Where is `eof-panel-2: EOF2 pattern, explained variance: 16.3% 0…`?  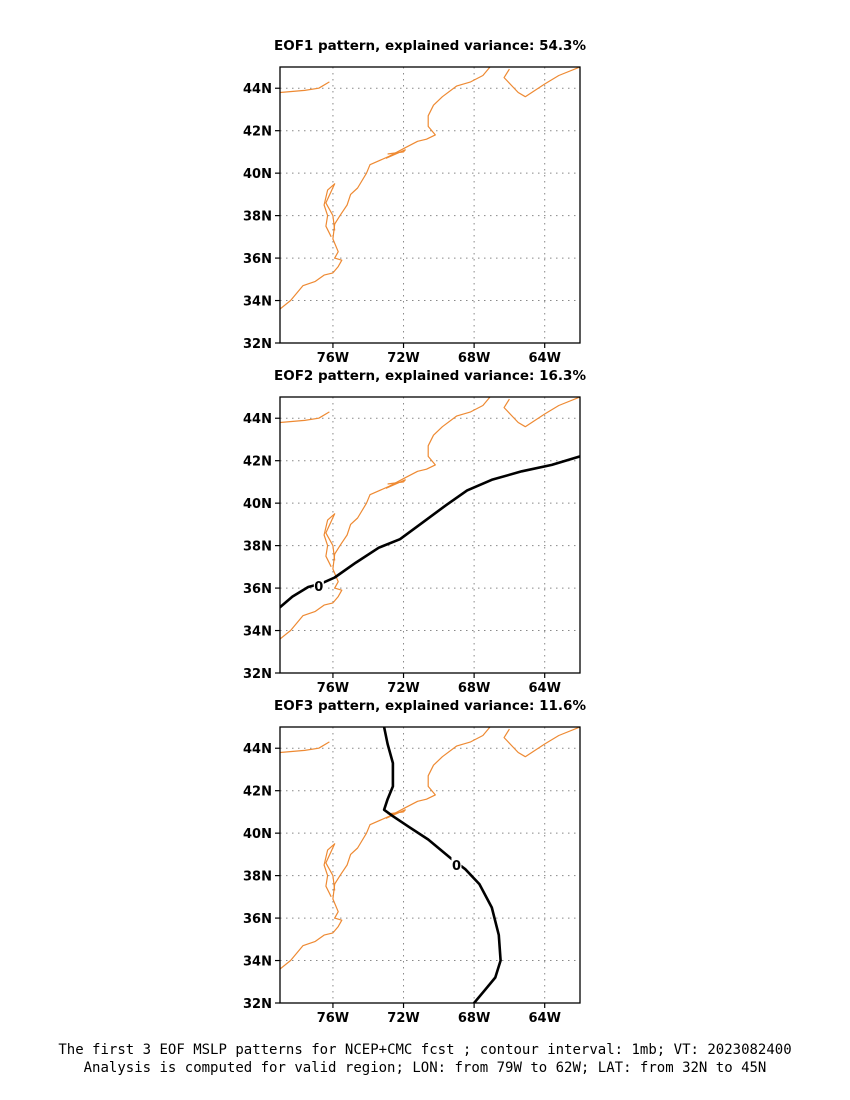 eof-panel-2: EOF2 pattern, explained variance: 16.3% 0… is located at coordinates (414, 532).